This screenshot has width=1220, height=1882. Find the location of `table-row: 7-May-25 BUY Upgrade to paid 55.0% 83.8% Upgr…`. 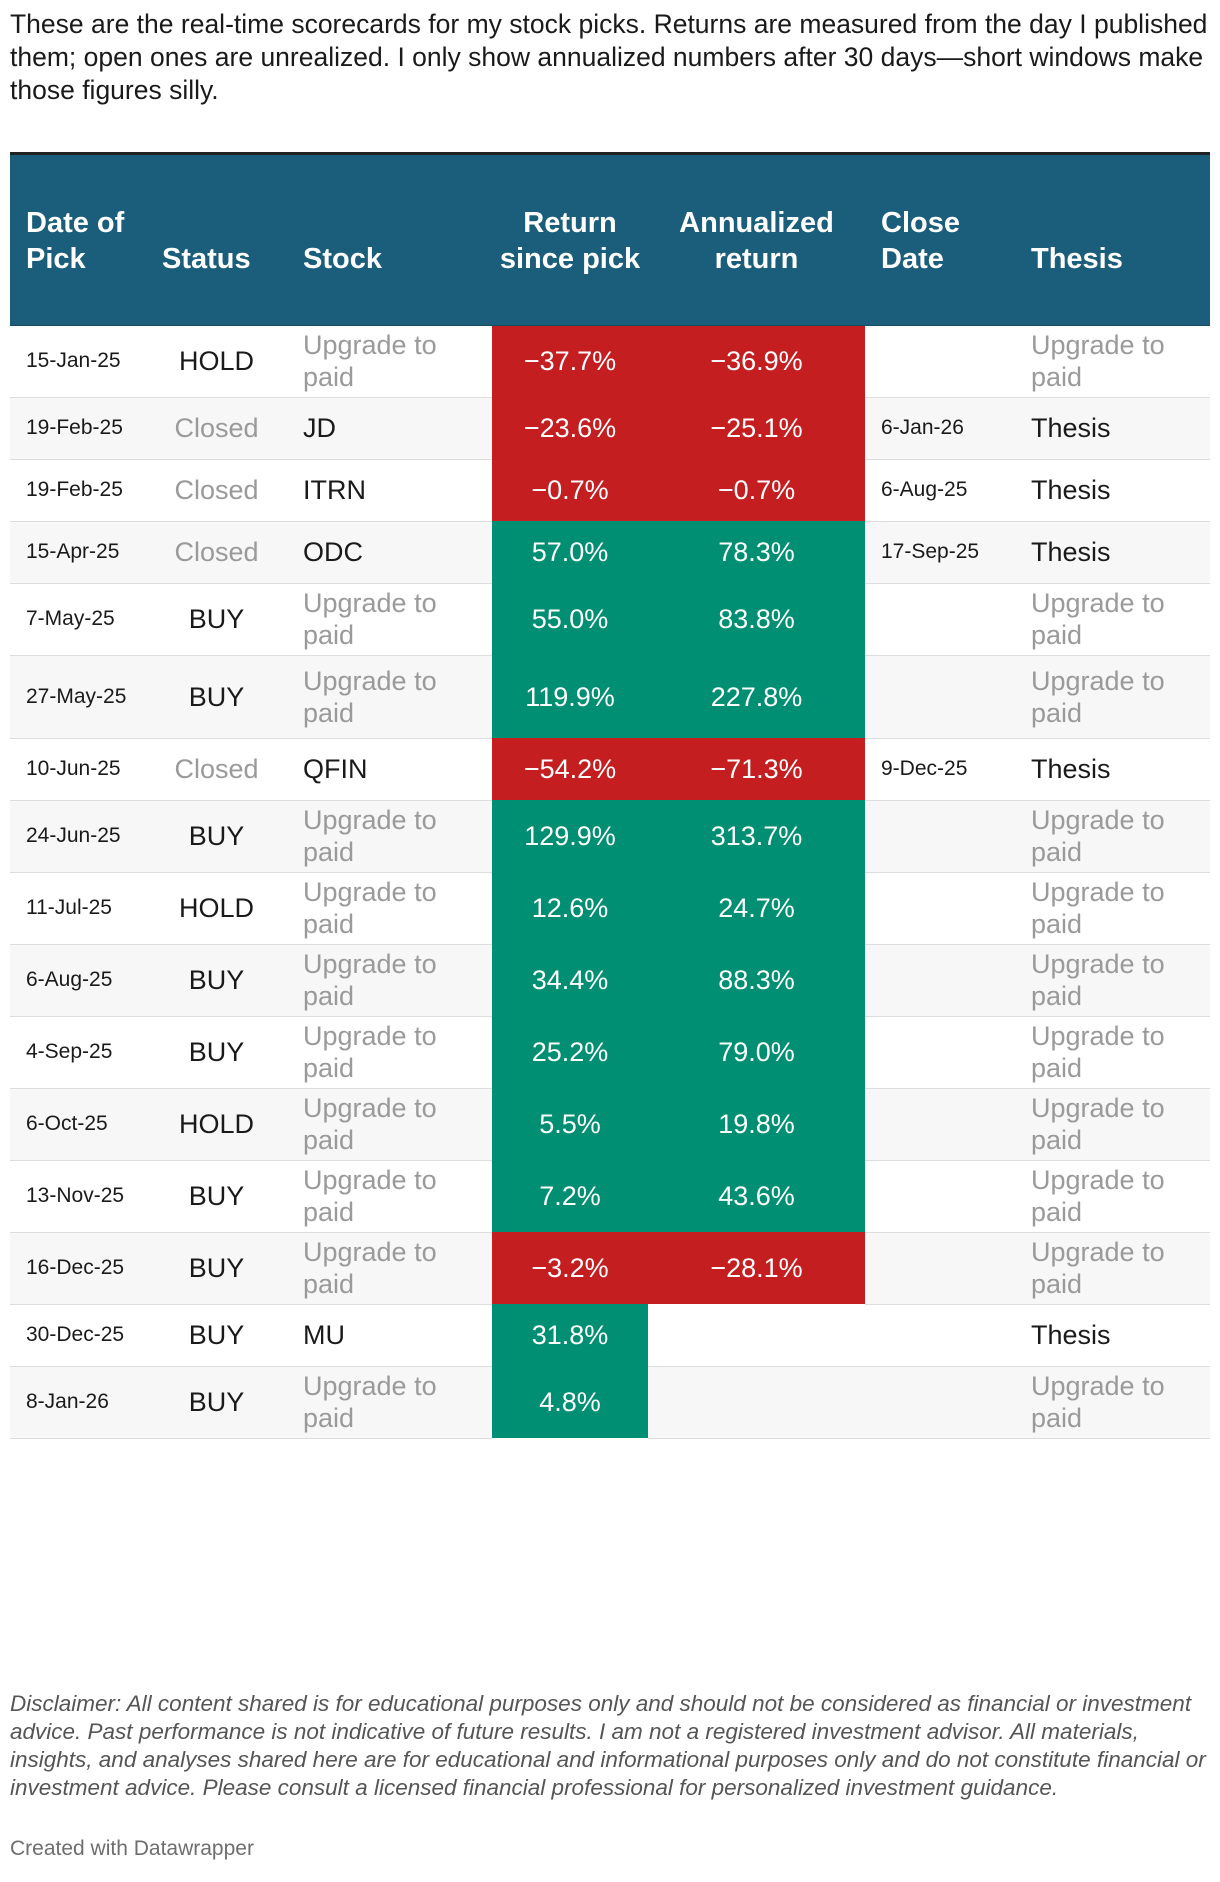

table-row: 7-May-25 BUY Upgrade to paid 55.0% 83.8% Upgr… is located at coordinates (610, 619).